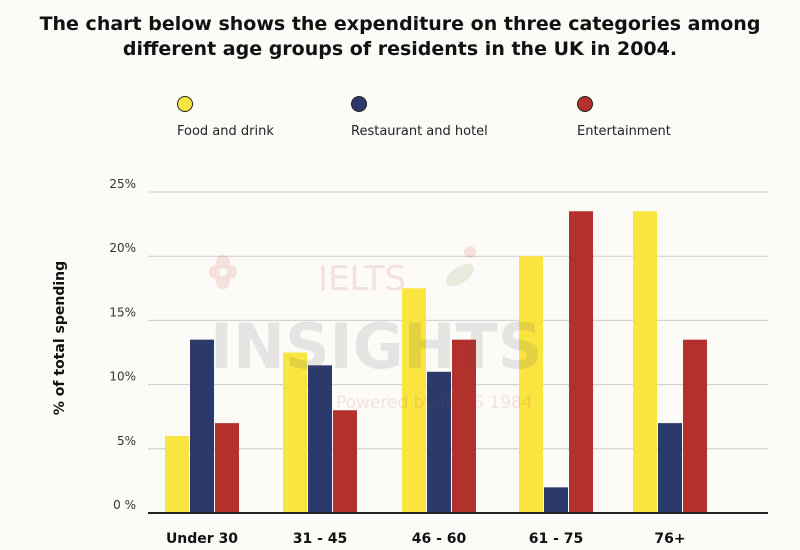 This screenshot has height=550, width=800. What do you see at coordinates (122, 377) in the screenshot?
I see `y-tick-label: 10%` at bounding box center [122, 377].